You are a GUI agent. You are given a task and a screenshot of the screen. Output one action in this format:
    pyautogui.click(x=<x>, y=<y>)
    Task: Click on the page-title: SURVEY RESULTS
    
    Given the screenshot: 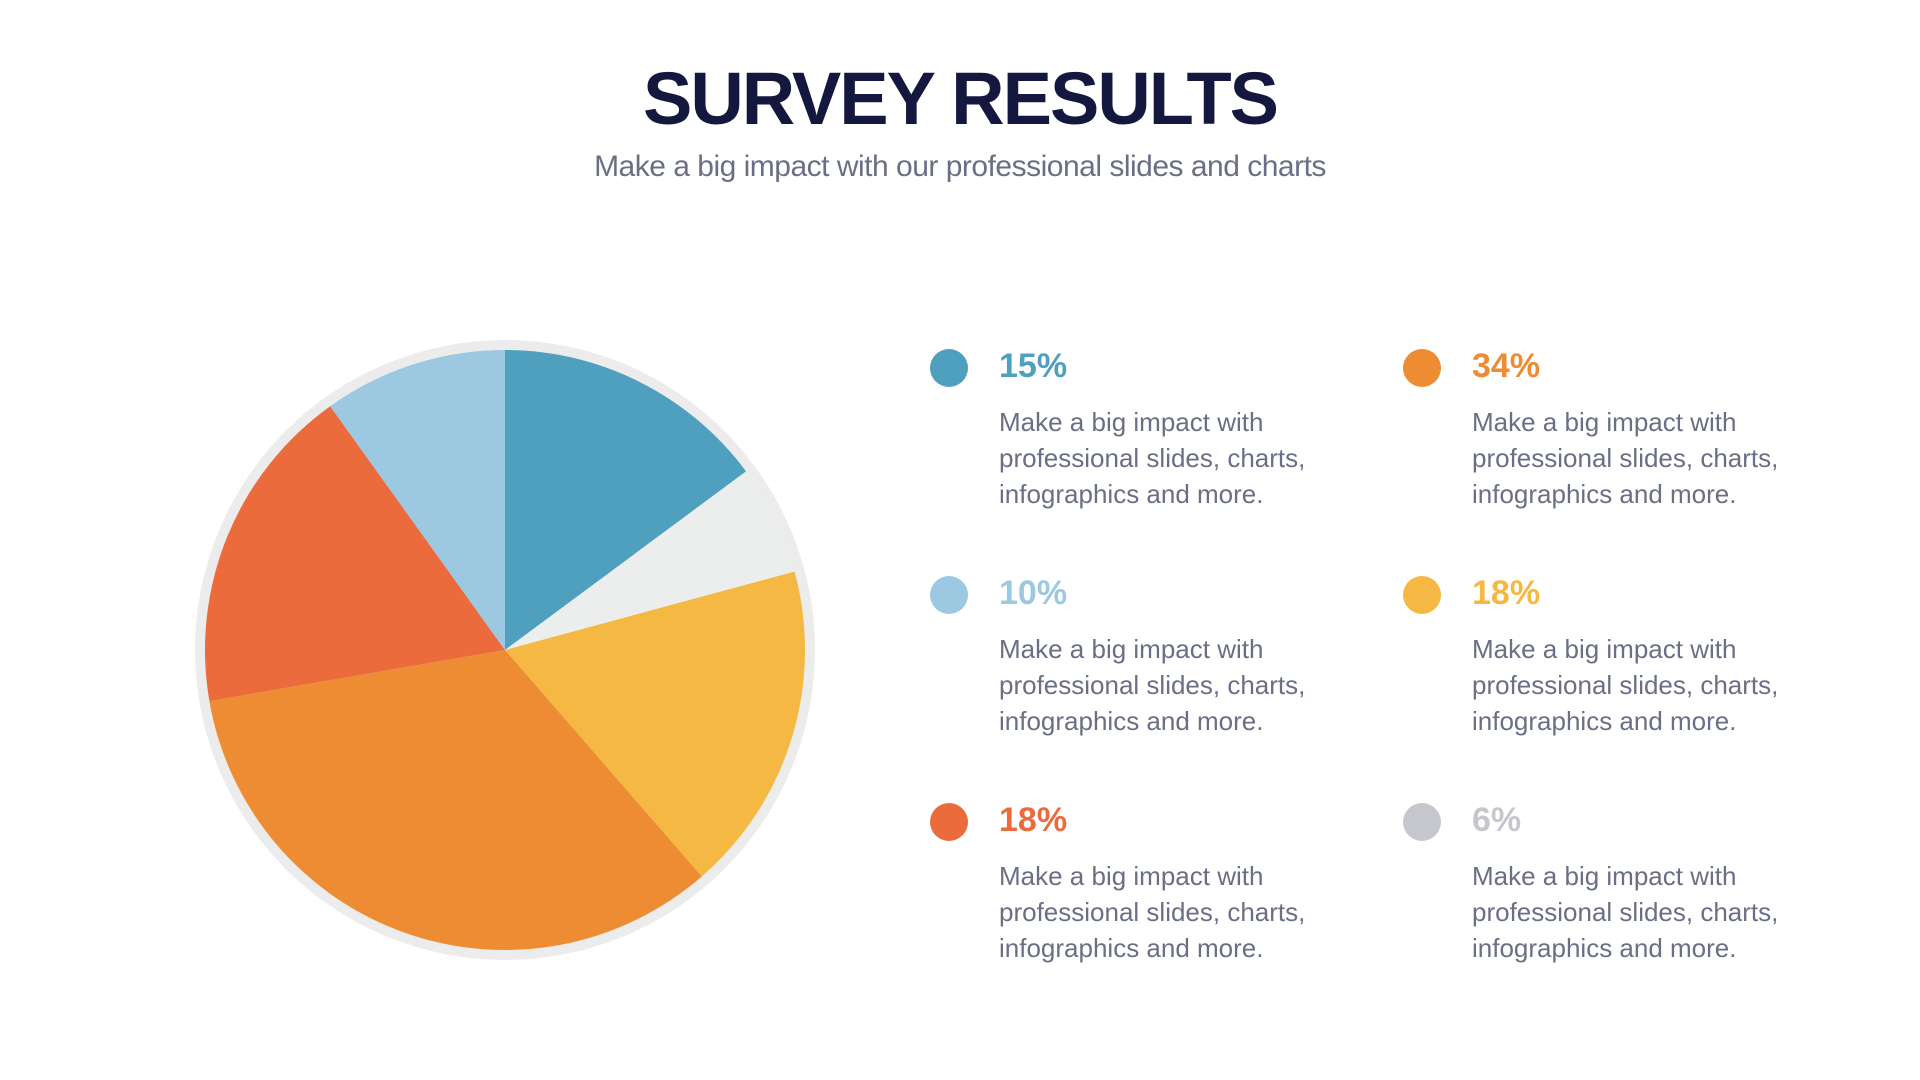 What is the action you would take?
    pyautogui.click(x=960, y=98)
    